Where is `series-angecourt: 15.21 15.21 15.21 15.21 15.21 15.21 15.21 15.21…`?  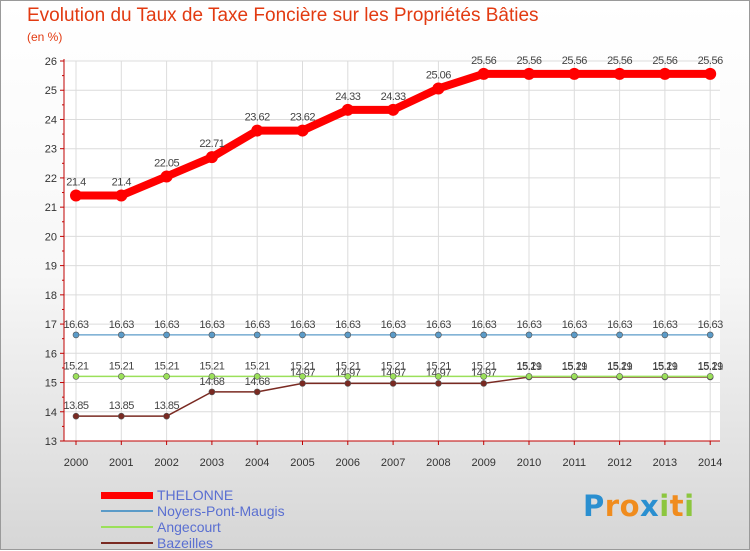 series-angecourt: 15.21 15.21 15.21 15.21 15.21 15.21 15.21 15.21… is located at coordinates (393, 370).